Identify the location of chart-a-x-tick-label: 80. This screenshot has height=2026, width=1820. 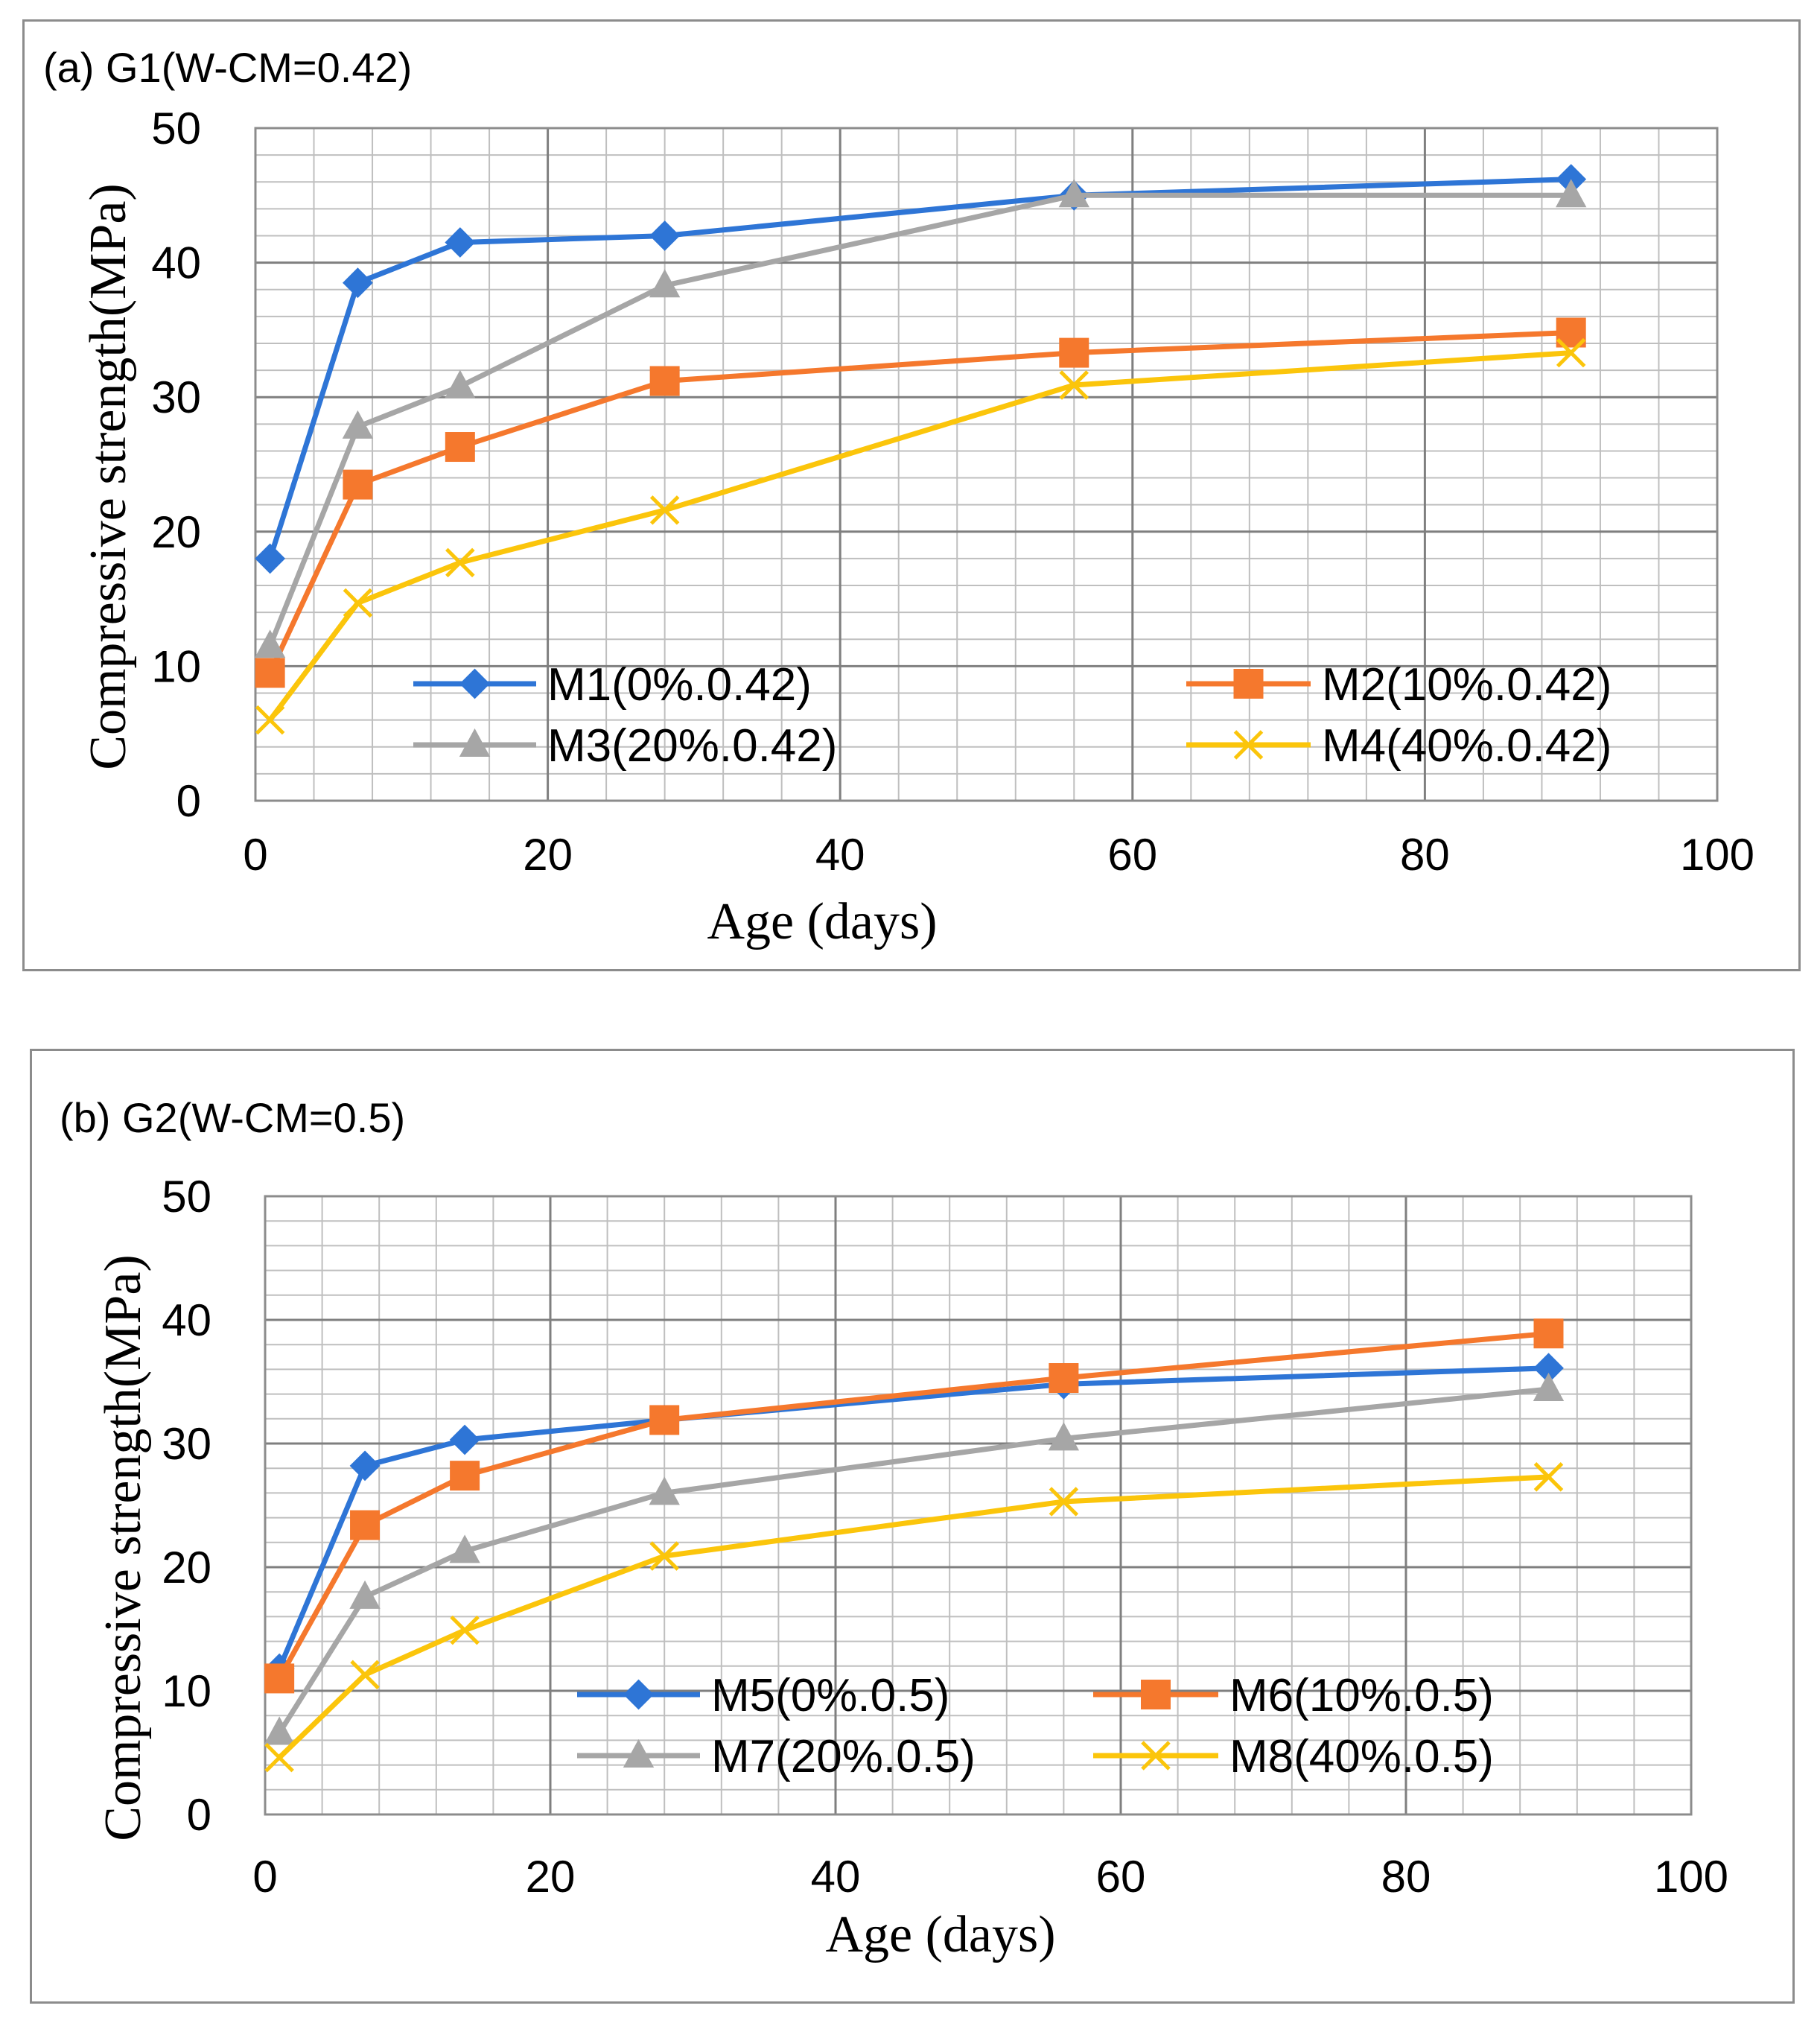
(1425, 855).